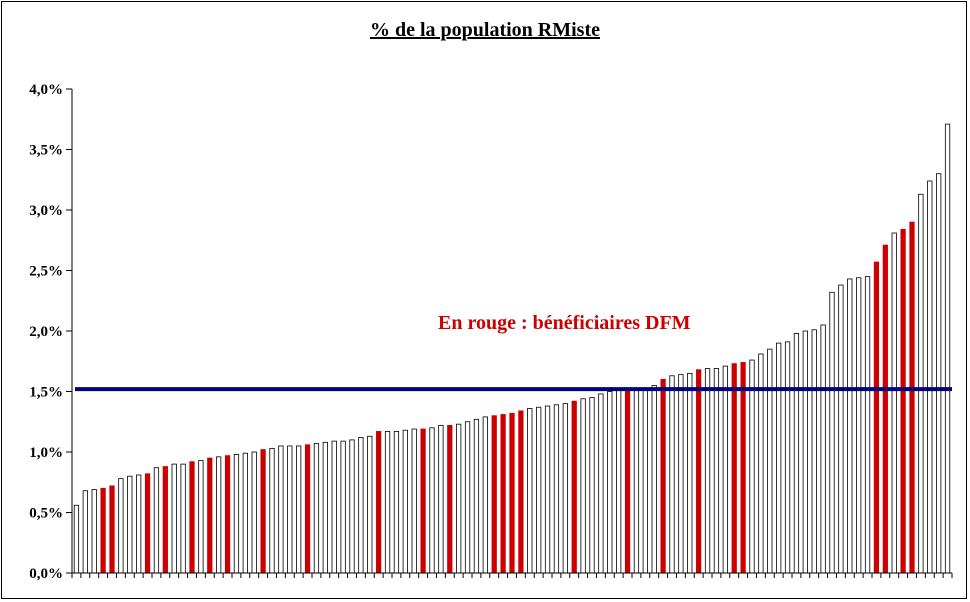 This screenshot has height=602, width=970. Describe the element at coordinates (512, 575) in the screenshot. I see `x-axis` at that location.